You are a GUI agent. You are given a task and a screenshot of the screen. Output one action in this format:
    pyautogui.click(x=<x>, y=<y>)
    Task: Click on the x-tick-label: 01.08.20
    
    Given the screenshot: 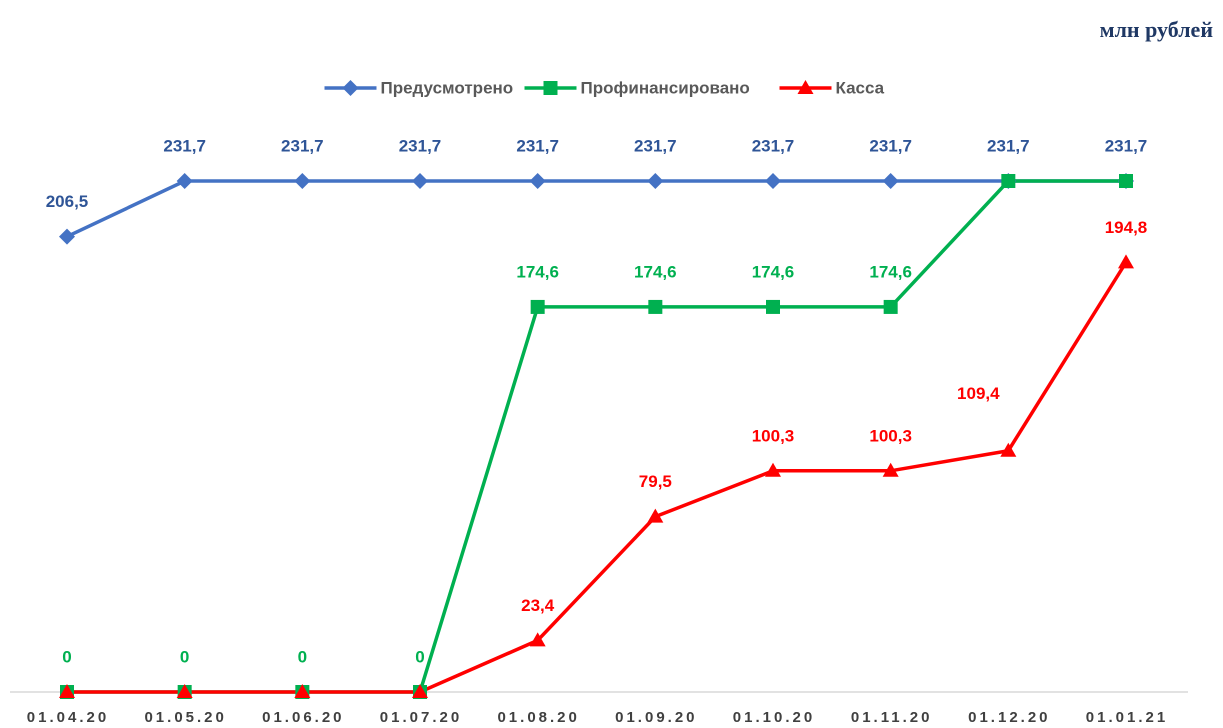 What is the action you would take?
    pyautogui.click(x=538, y=717)
    